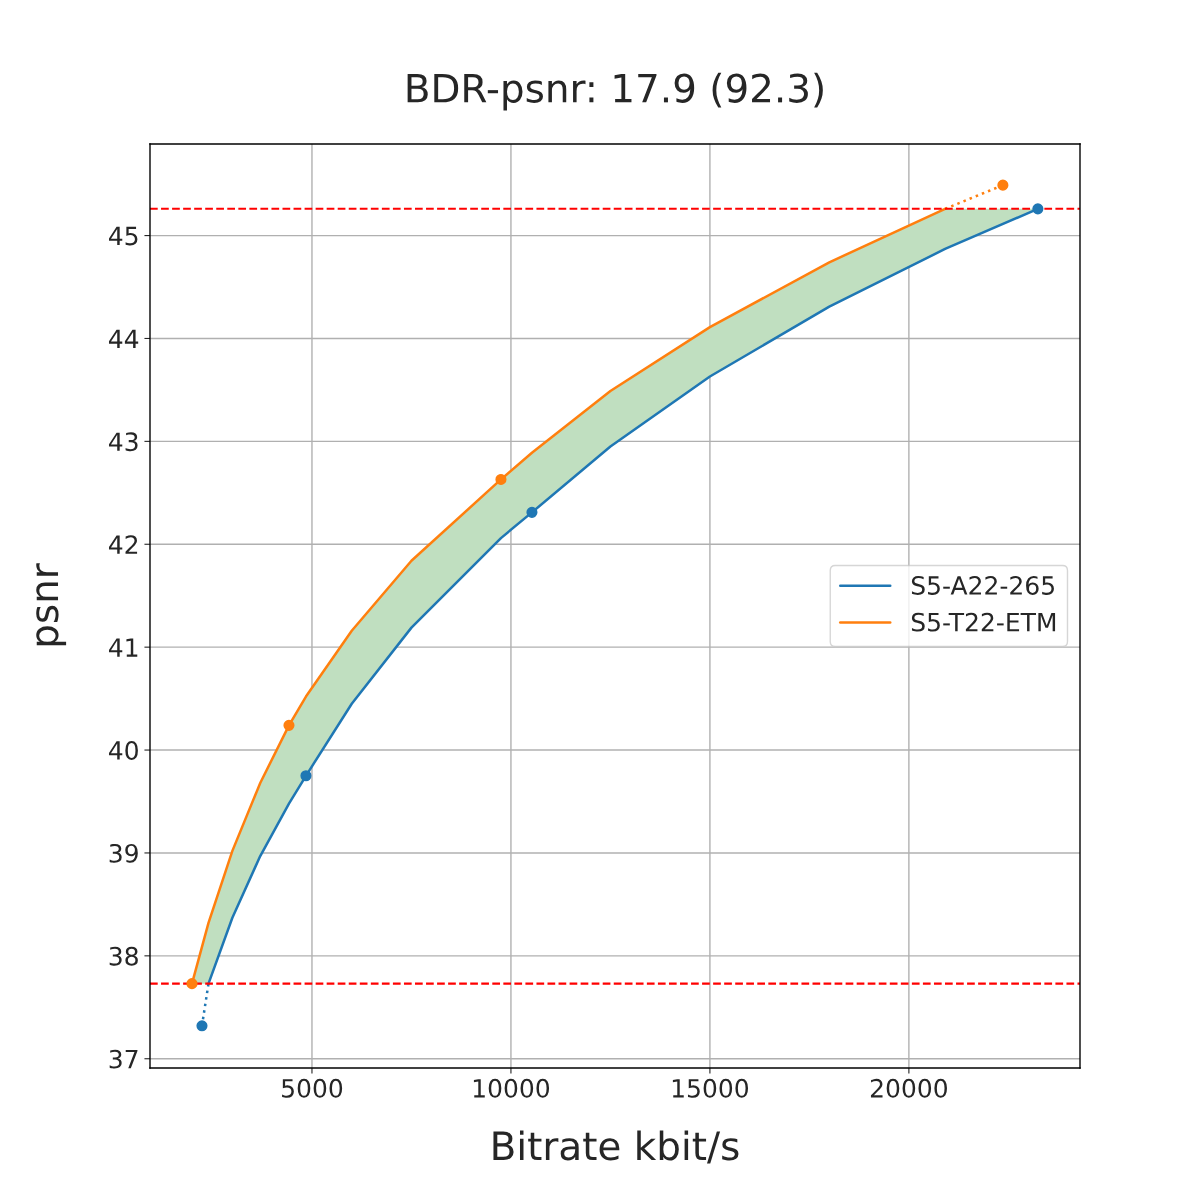  I want to click on y-tick-label: 43, so click(123, 442).